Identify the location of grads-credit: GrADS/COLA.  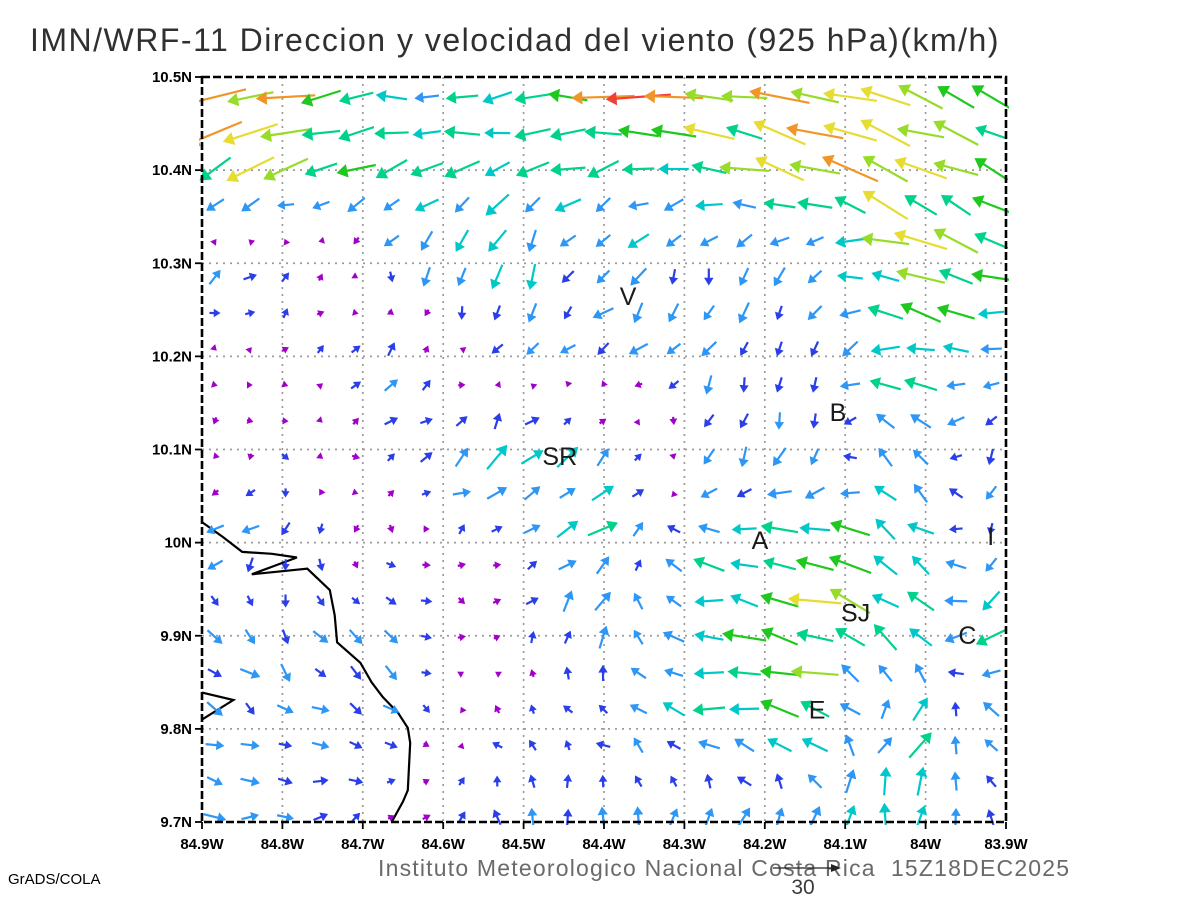
(54, 879).